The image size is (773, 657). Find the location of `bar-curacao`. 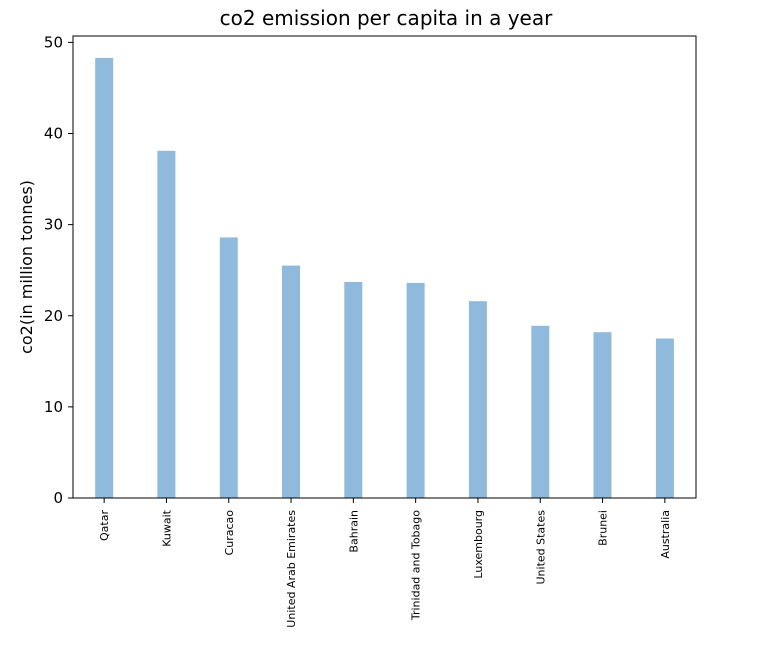

bar-curacao is located at coordinates (228, 367).